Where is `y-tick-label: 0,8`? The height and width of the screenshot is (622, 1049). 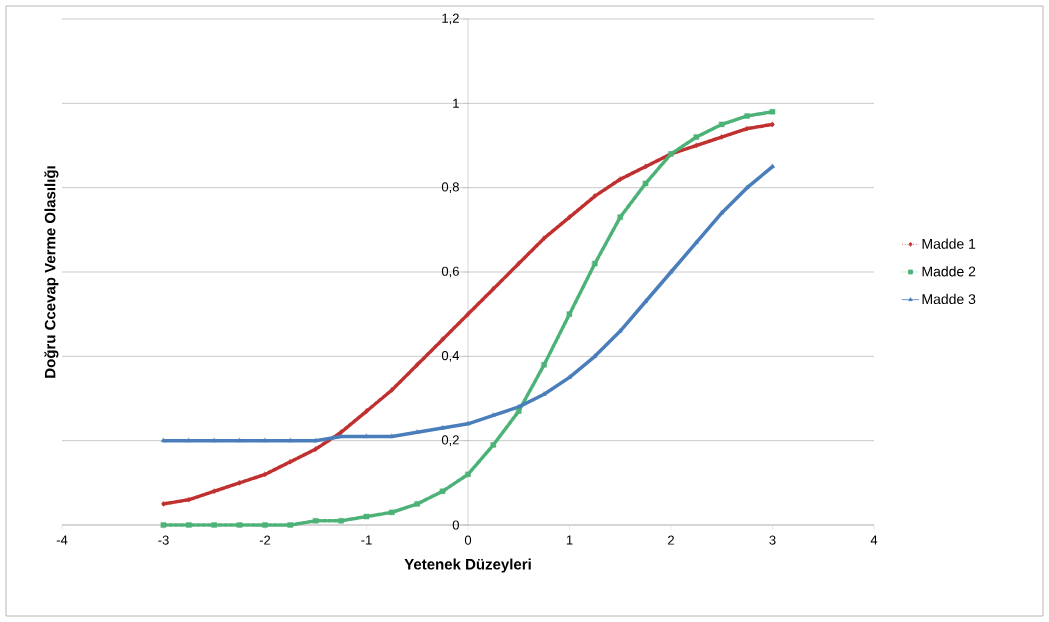 y-tick-label: 0,8 is located at coordinates (450, 188).